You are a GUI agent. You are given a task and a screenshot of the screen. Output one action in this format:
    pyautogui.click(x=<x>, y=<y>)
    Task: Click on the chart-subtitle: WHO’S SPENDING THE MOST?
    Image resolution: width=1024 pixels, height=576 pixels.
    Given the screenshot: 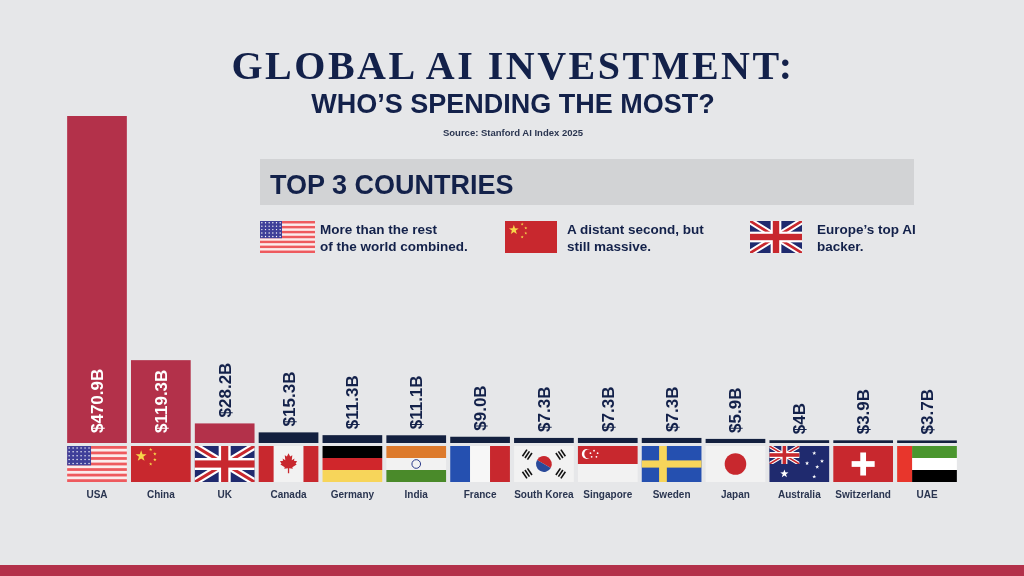 What is the action you would take?
    pyautogui.click(x=513, y=104)
    